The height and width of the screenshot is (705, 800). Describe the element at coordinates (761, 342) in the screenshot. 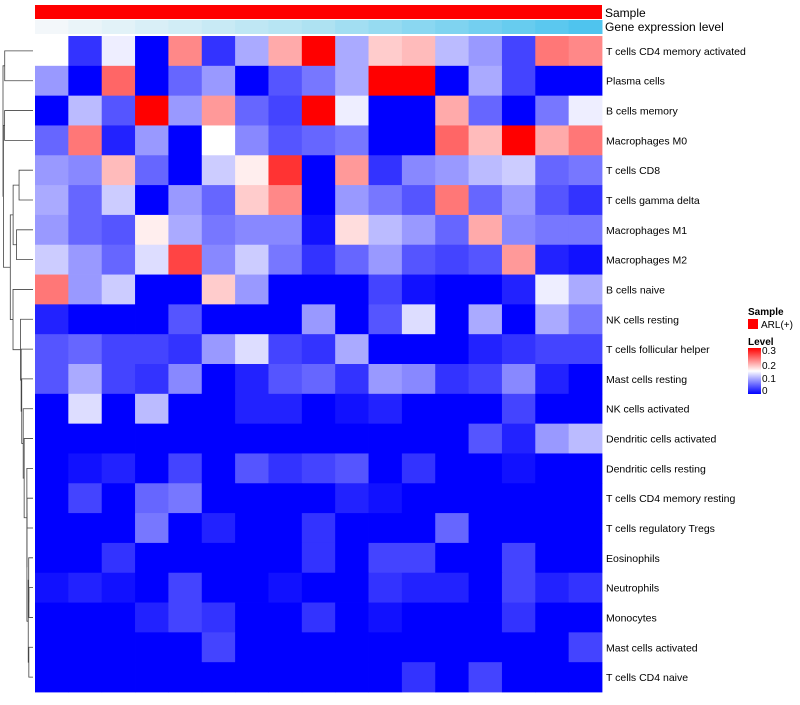

I see `legend-level-title: Level` at that location.